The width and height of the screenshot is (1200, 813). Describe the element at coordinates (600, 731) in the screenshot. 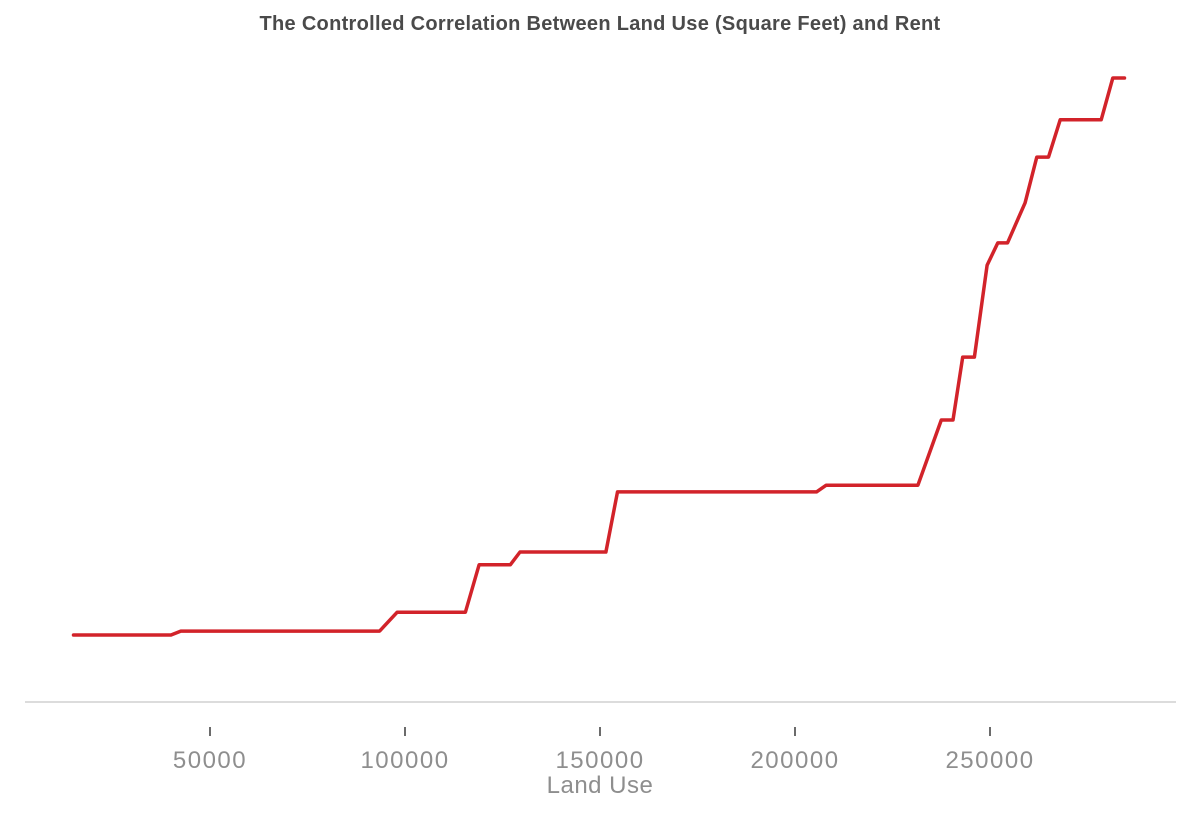

I see `x-axis-ticks` at that location.